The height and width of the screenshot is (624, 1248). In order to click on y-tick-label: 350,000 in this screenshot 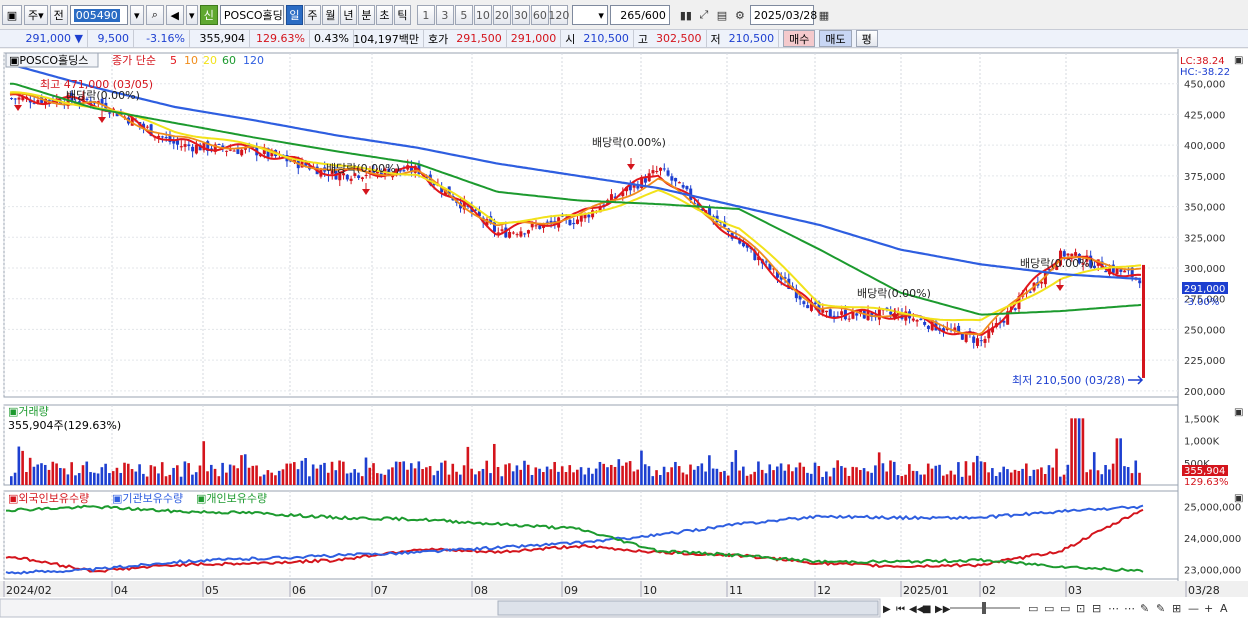, I will do `click(1204, 208)`.